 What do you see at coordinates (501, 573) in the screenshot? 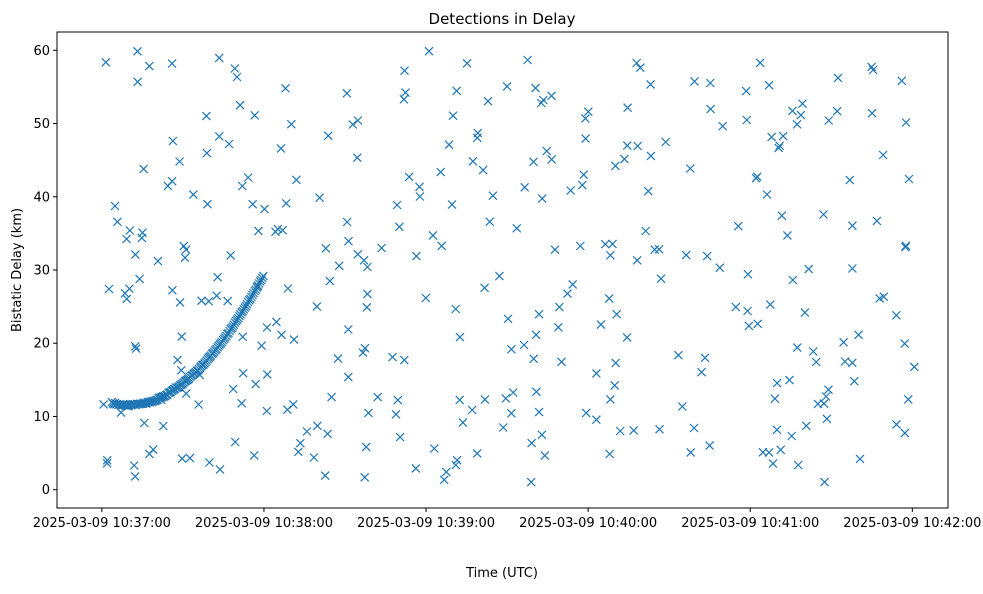
I see `x-axis-label: Time (UTC)` at bounding box center [501, 573].